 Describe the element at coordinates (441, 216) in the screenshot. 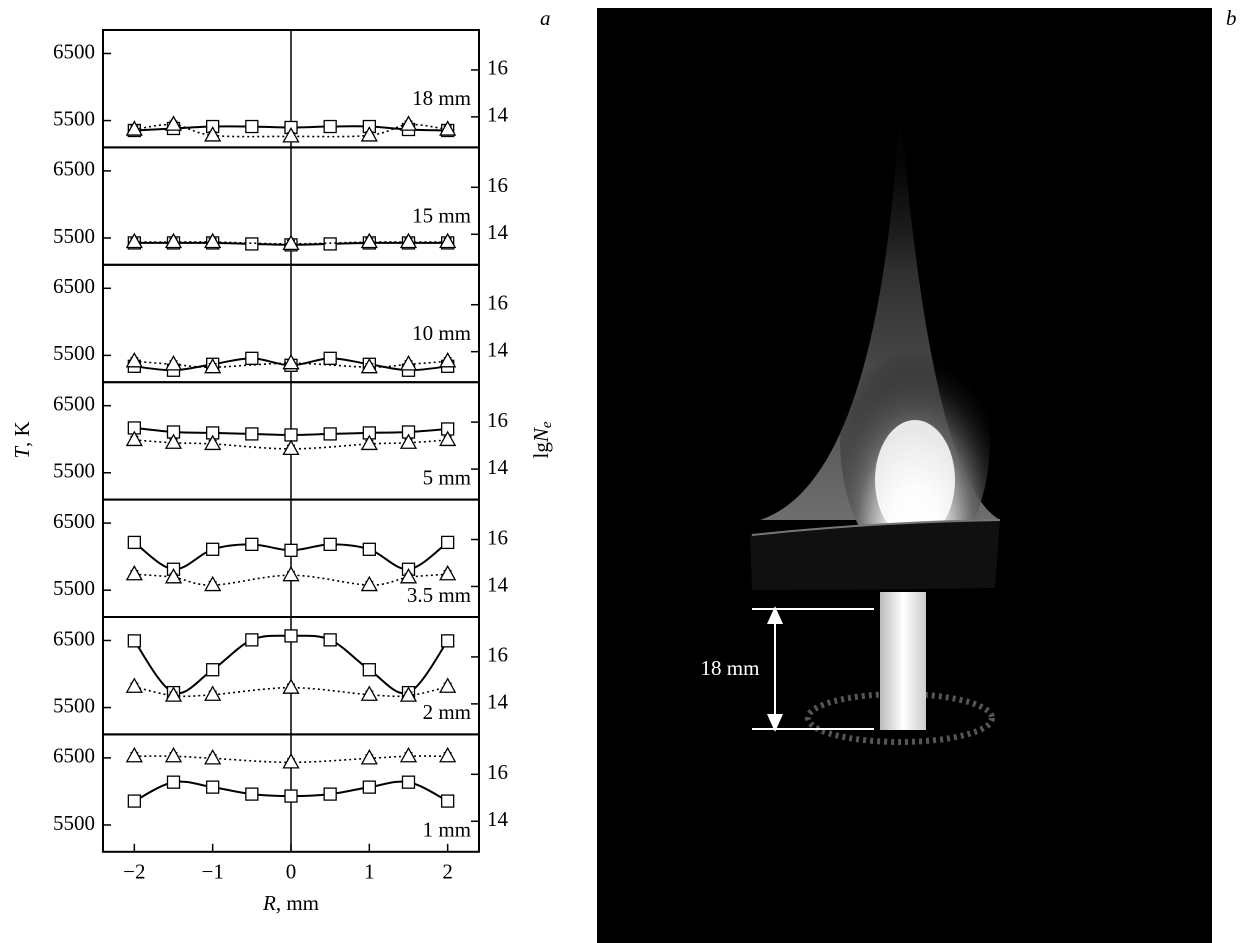

I see `panel-label: 15 mm` at that location.